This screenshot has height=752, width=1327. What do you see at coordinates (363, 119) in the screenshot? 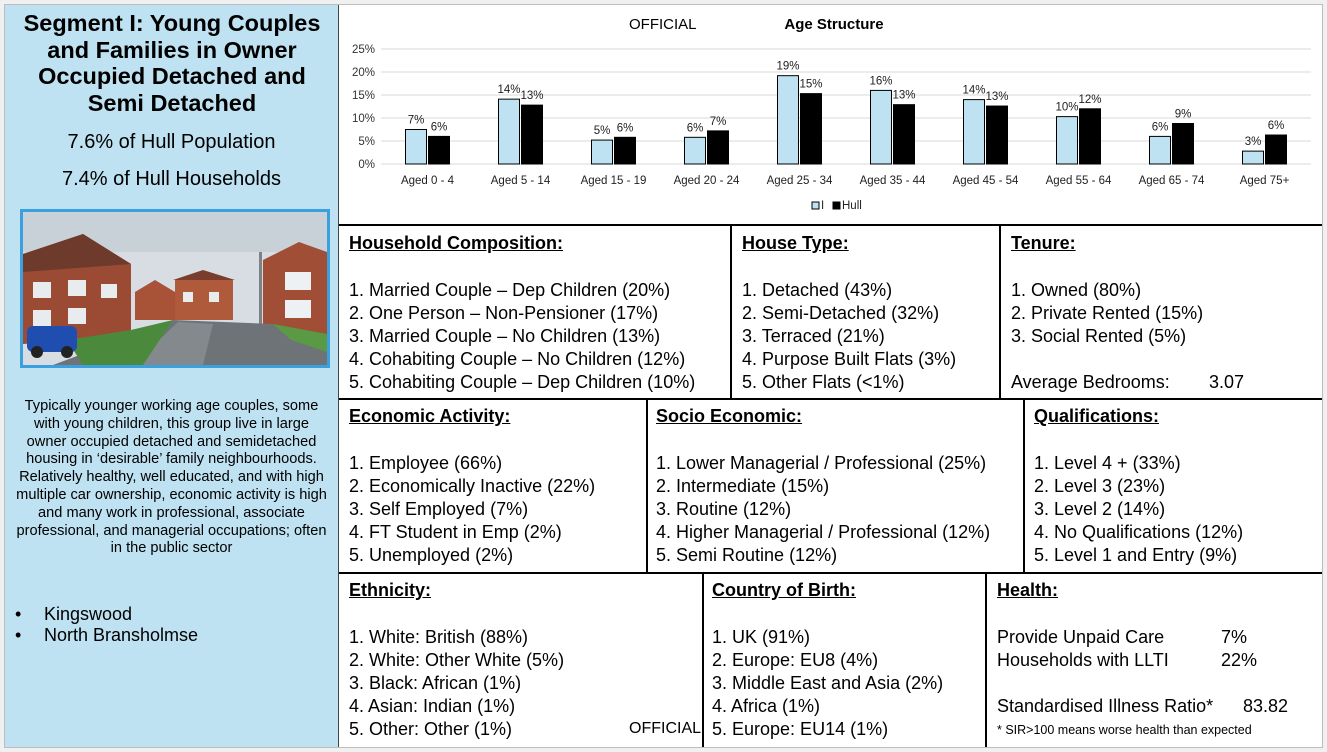
I see `y-tick-label: 10%` at bounding box center [363, 119].